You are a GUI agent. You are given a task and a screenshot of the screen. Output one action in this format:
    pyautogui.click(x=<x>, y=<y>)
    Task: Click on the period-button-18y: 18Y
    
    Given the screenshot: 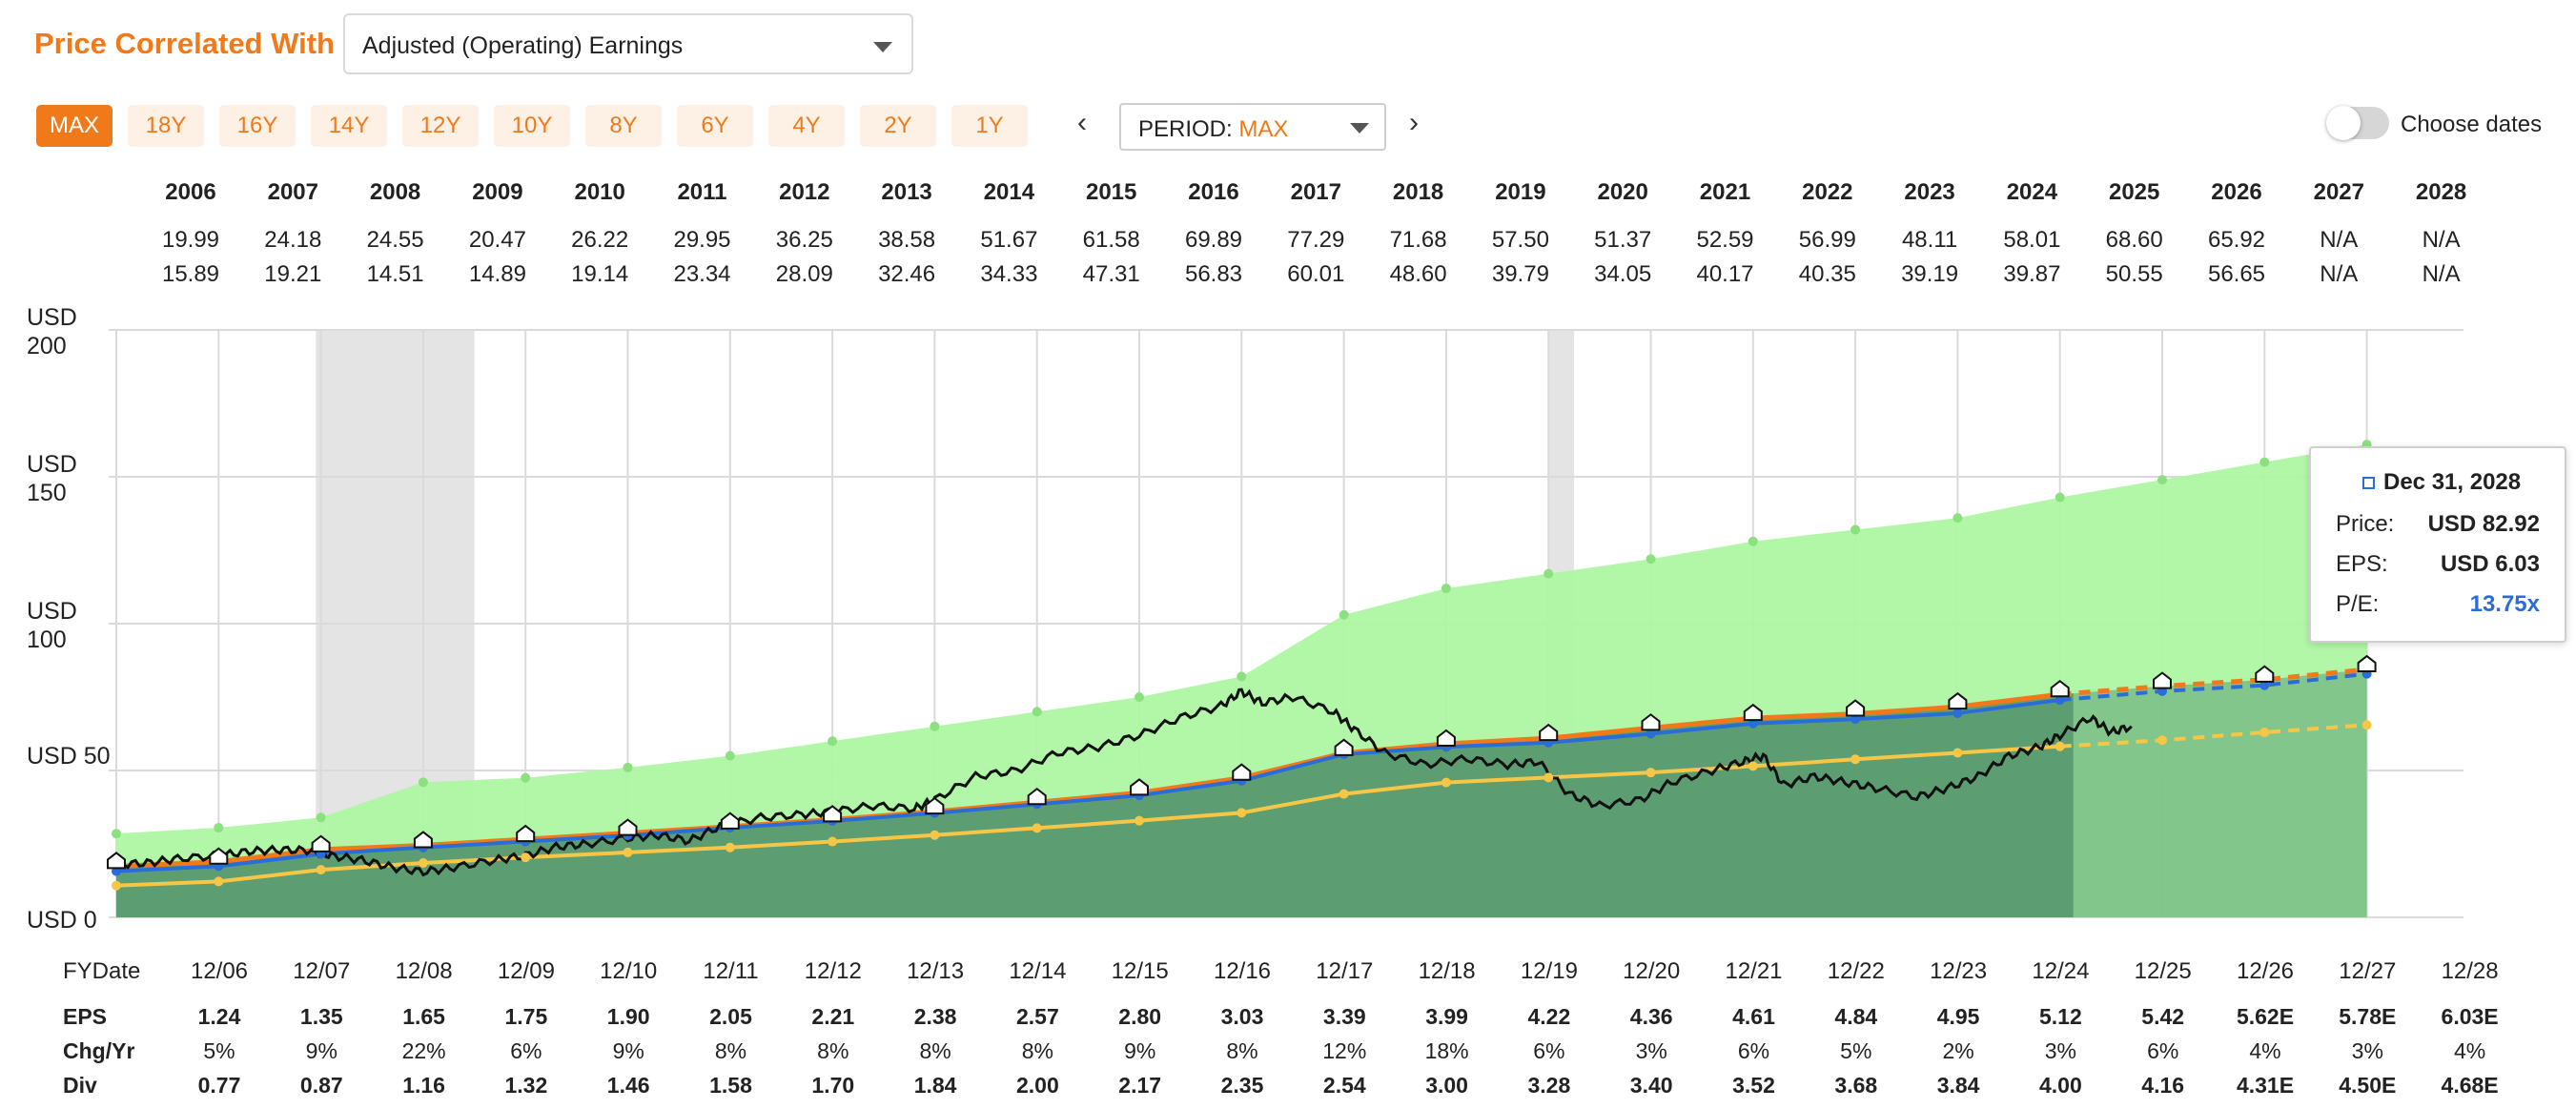 What is the action you would take?
    pyautogui.click(x=166, y=126)
    